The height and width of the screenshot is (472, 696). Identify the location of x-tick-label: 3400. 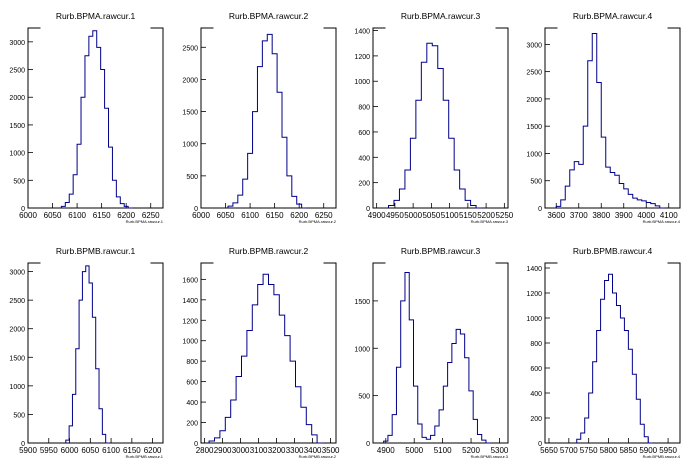
(313, 450).